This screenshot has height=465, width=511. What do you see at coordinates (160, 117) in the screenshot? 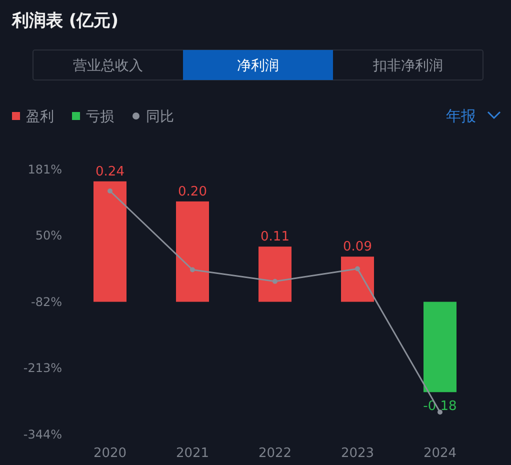
I see `legend-label: 同比` at bounding box center [160, 117].